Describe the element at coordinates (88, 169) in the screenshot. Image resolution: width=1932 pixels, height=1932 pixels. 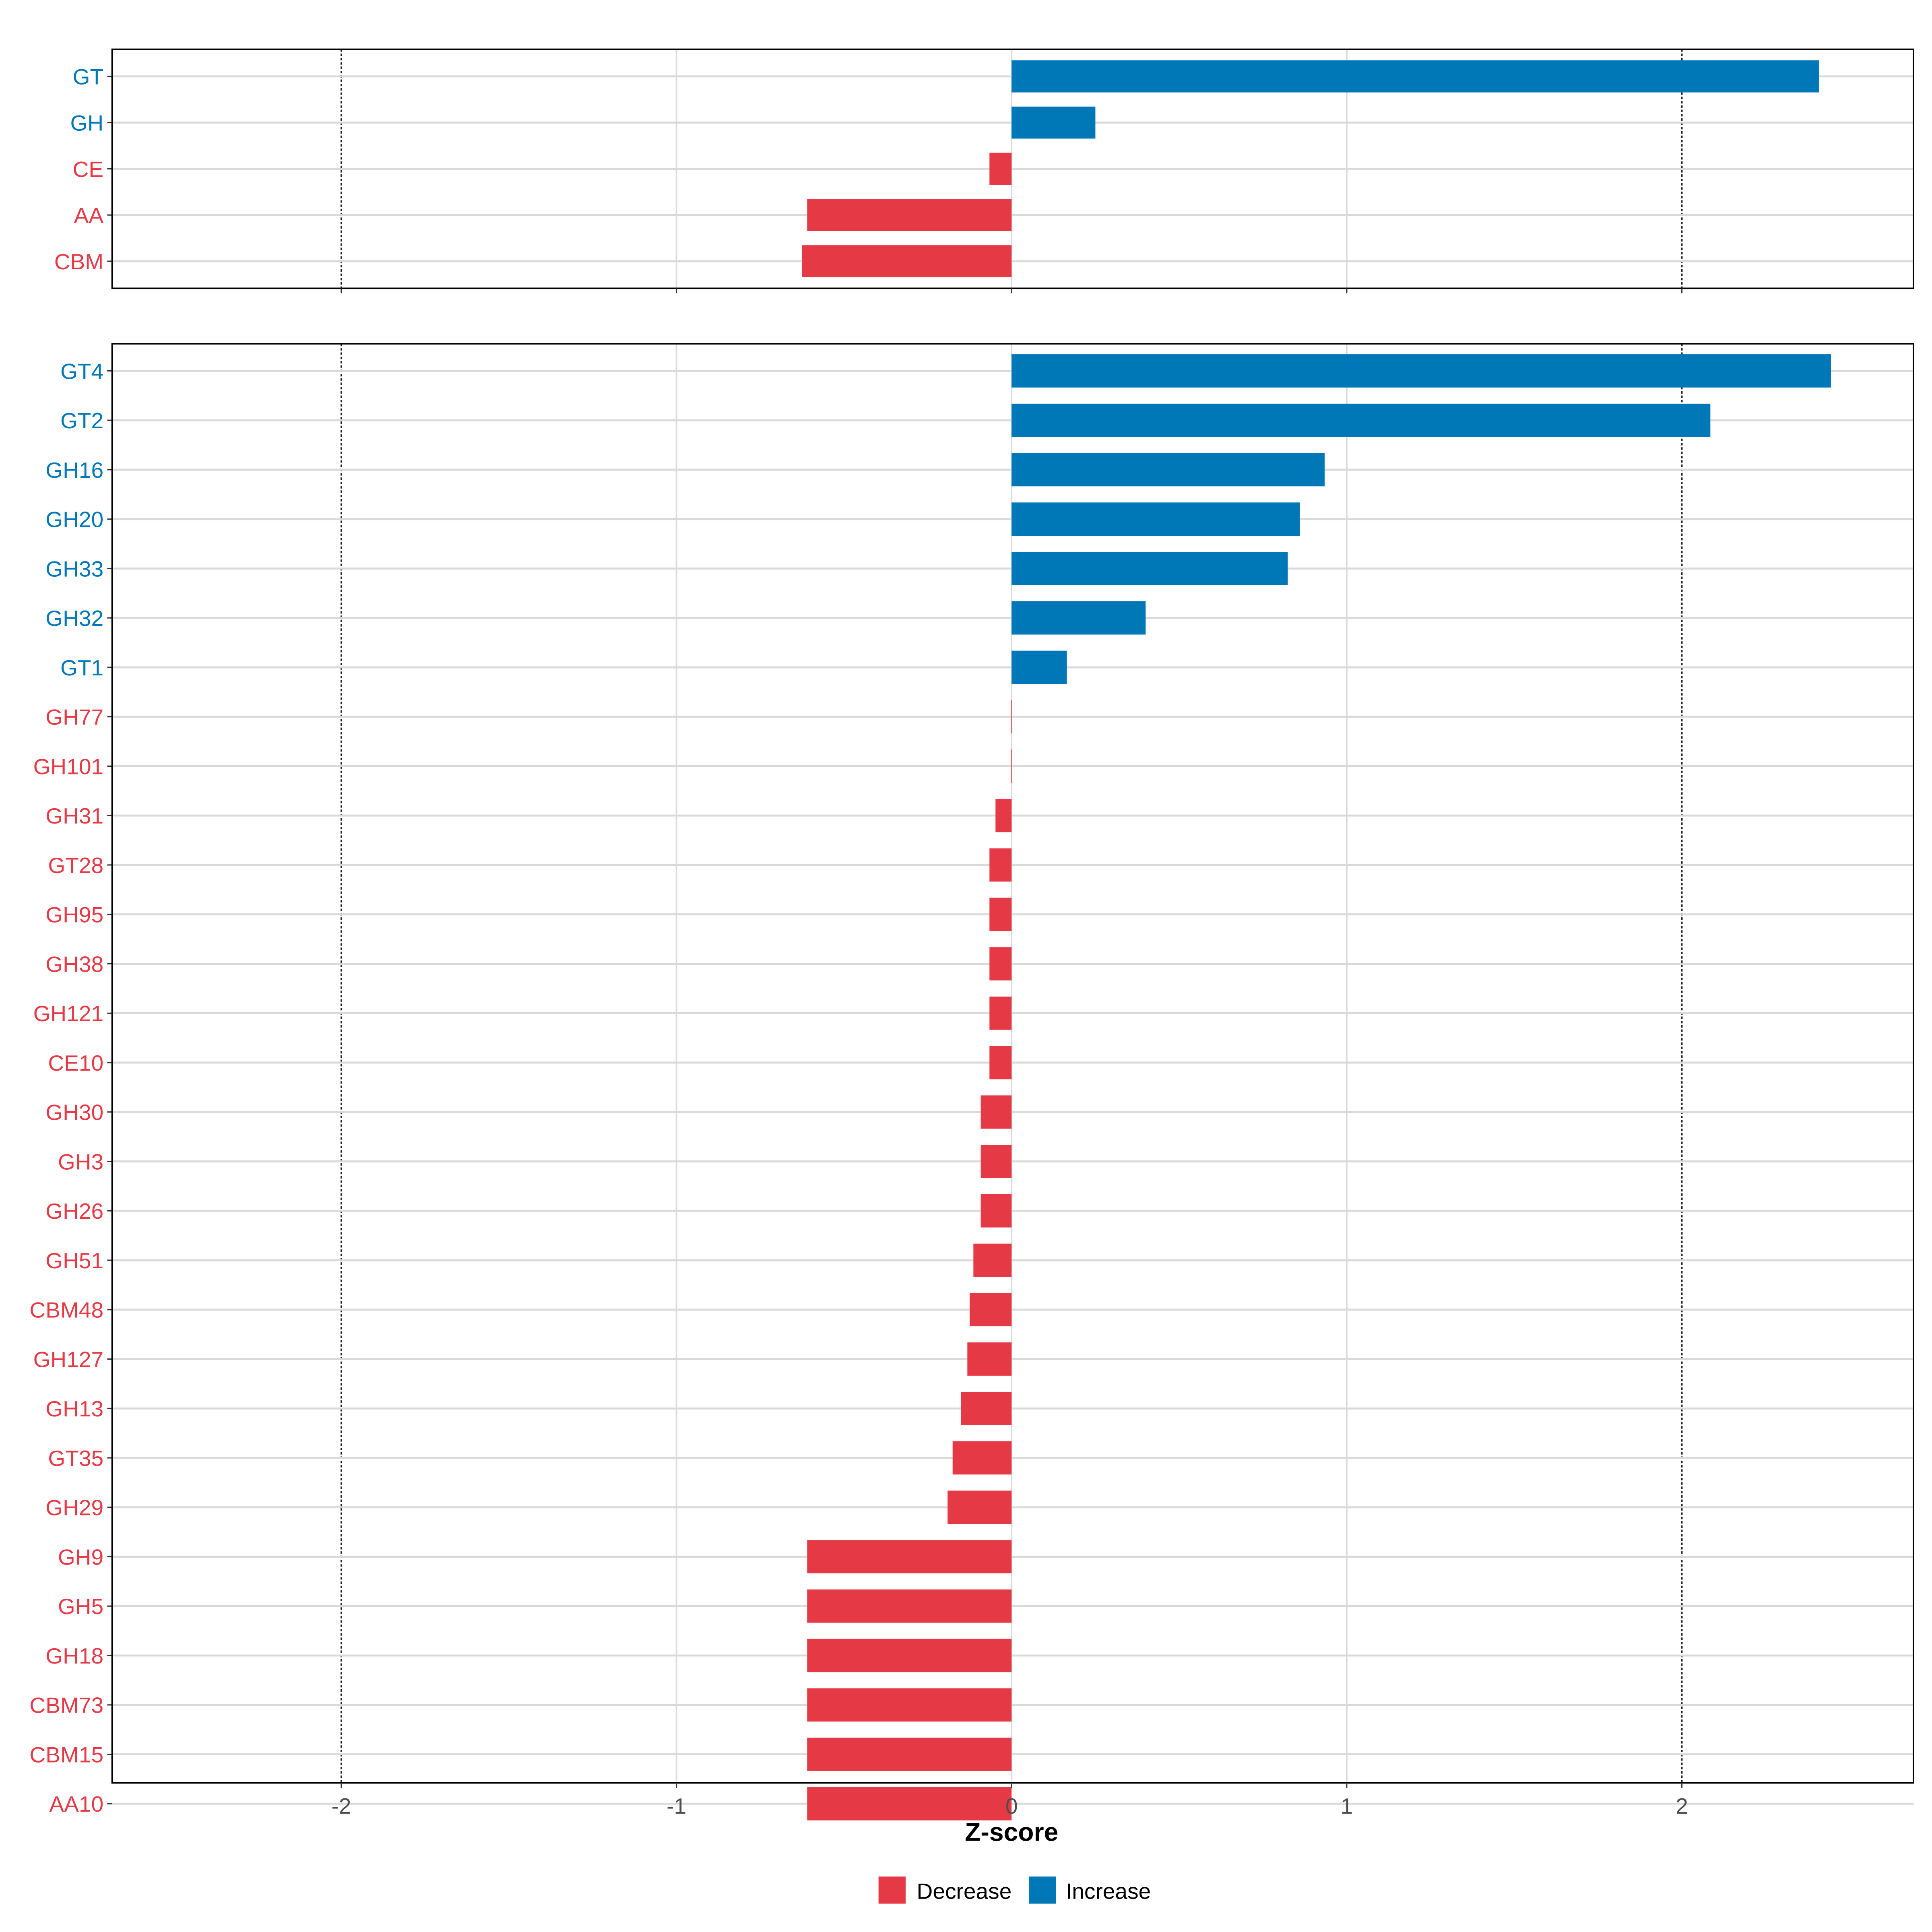
I see `y-tick-label: CE` at that location.